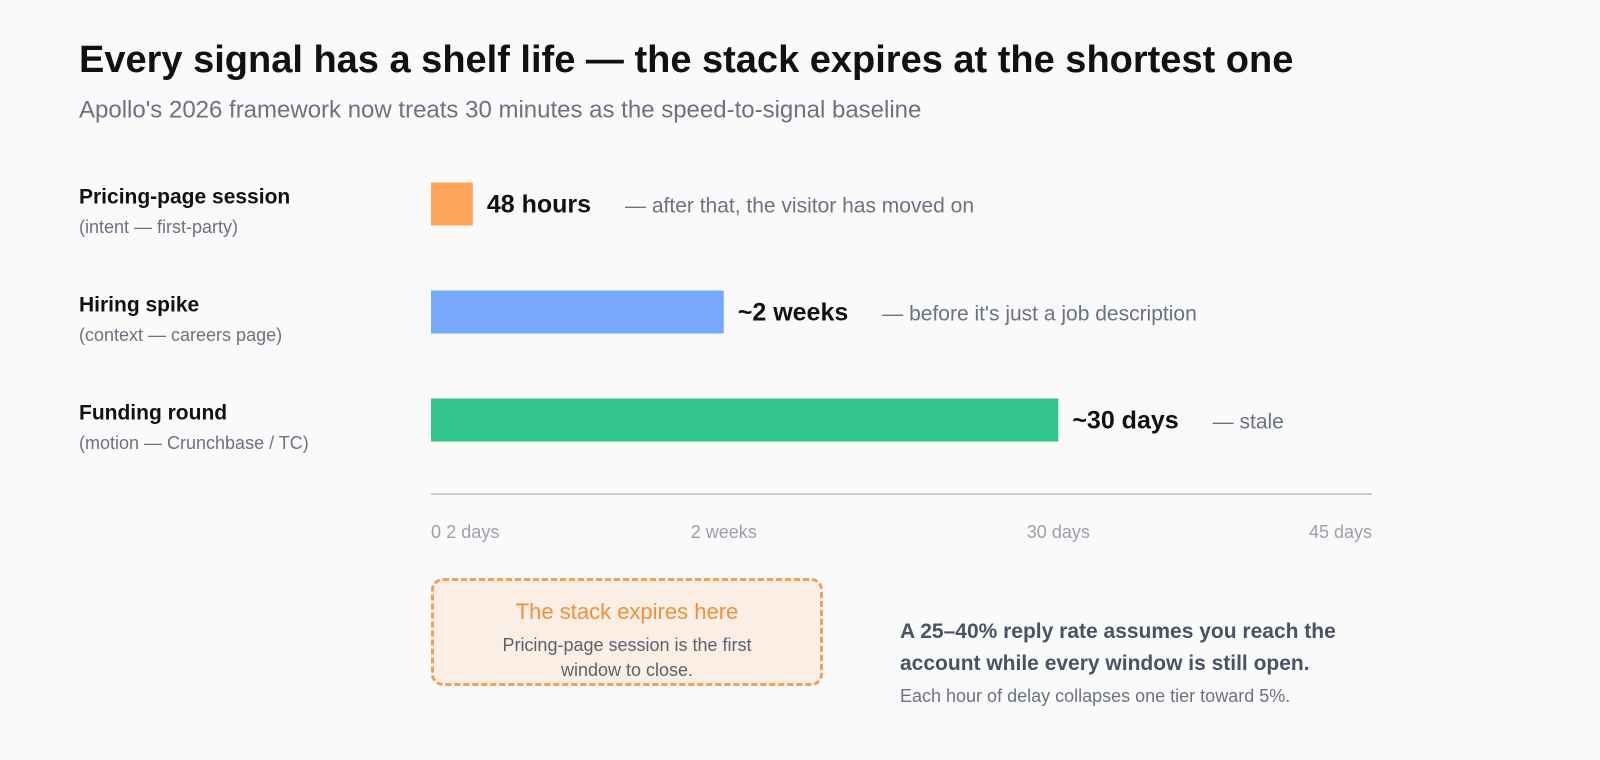  I want to click on category-label: Pricing-page session, so click(184, 197).